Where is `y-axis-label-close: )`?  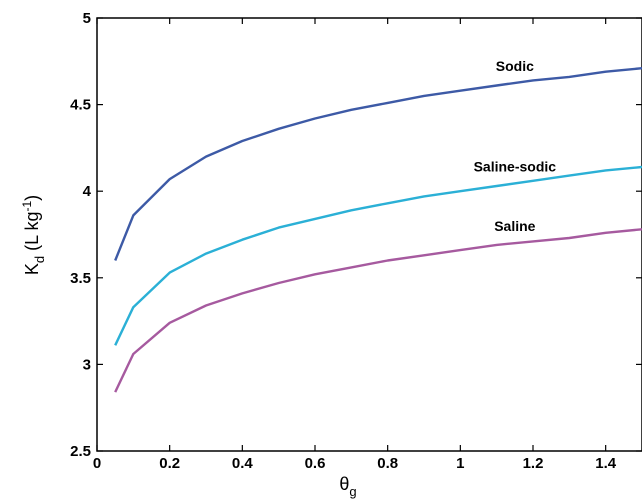
y-axis-label-close: ) is located at coordinates (32, 198).